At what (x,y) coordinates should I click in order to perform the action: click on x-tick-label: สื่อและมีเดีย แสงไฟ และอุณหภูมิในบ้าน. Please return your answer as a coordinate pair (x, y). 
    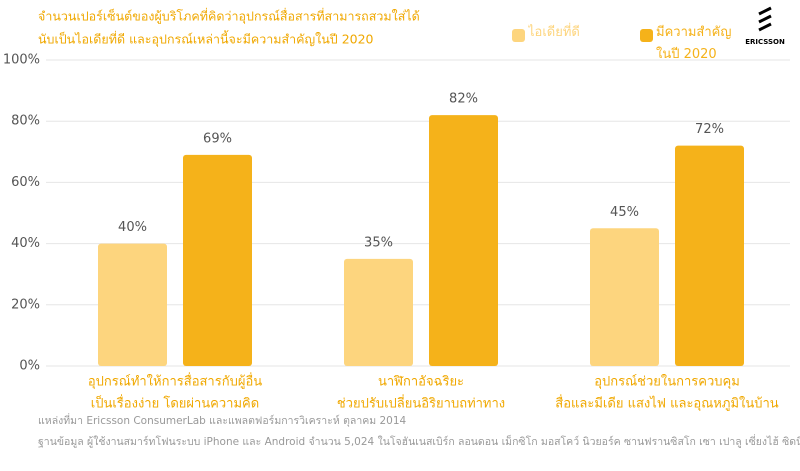
    Looking at the image, I should click on (667, 403).